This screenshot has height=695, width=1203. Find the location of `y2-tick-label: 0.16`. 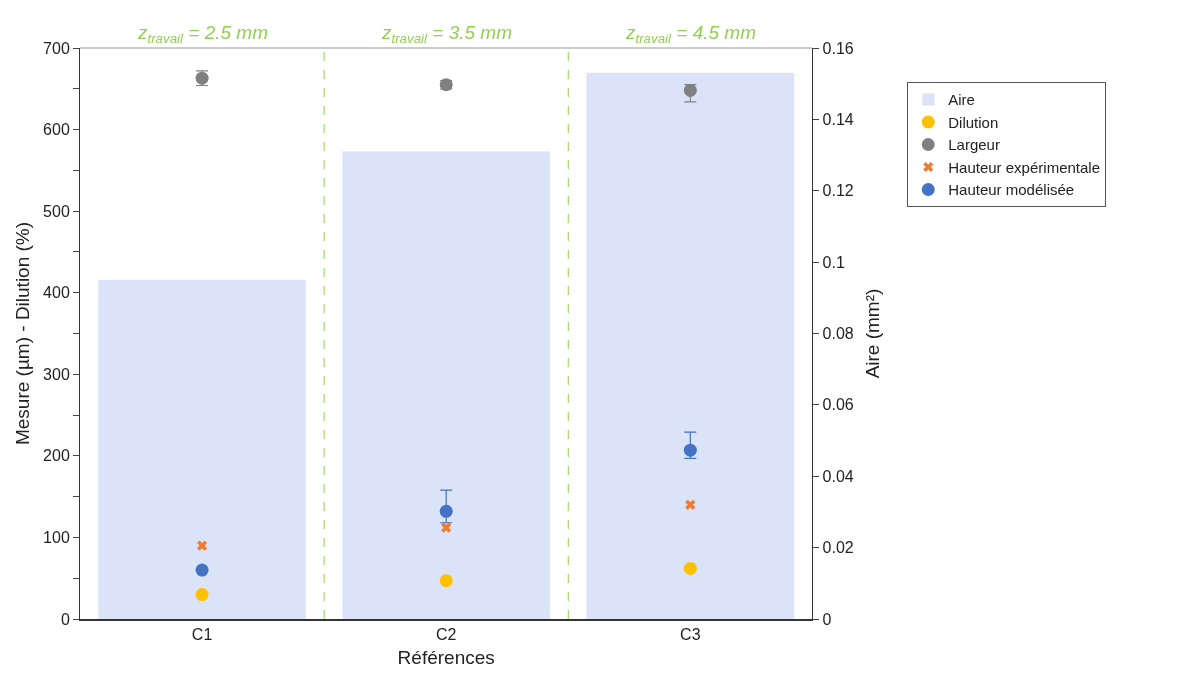

y2-tick-label: 0.16 is located at coordinates (838, 48).